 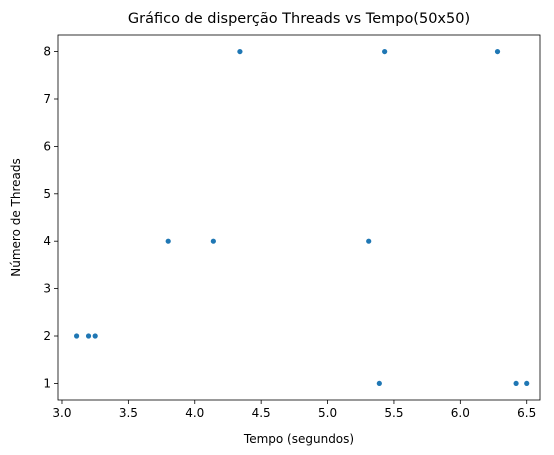 I want to click on y-tick-label: 6, so click(x=47, y=146).